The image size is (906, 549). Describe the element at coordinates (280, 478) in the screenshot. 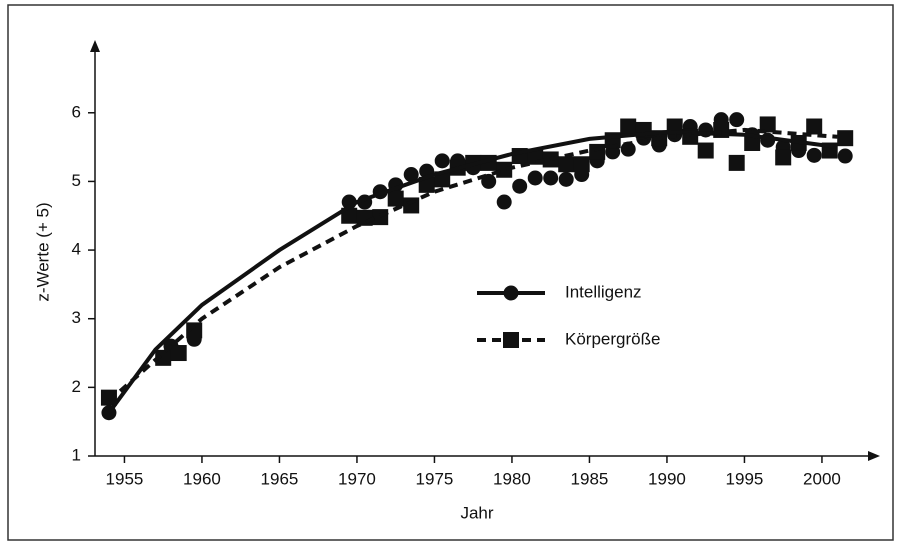

I see `x-tick-label: 1965` at that location.